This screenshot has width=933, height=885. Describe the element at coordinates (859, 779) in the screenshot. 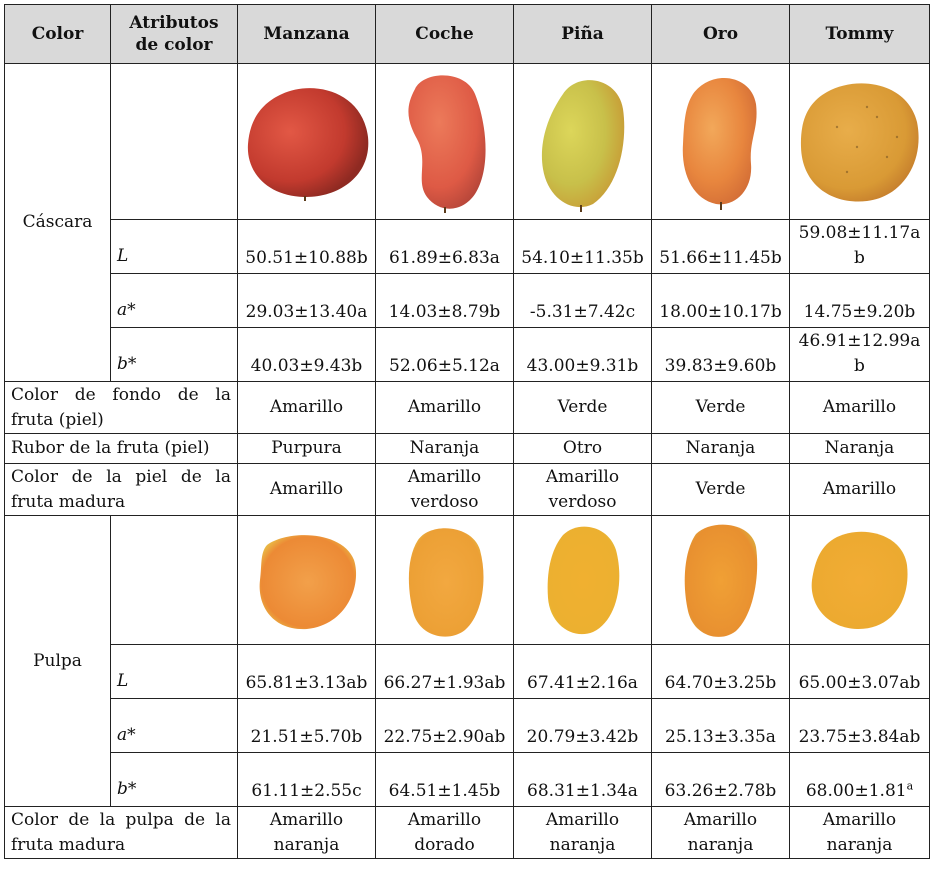

I see `value-cell: 68.00±1.81a` at that location.